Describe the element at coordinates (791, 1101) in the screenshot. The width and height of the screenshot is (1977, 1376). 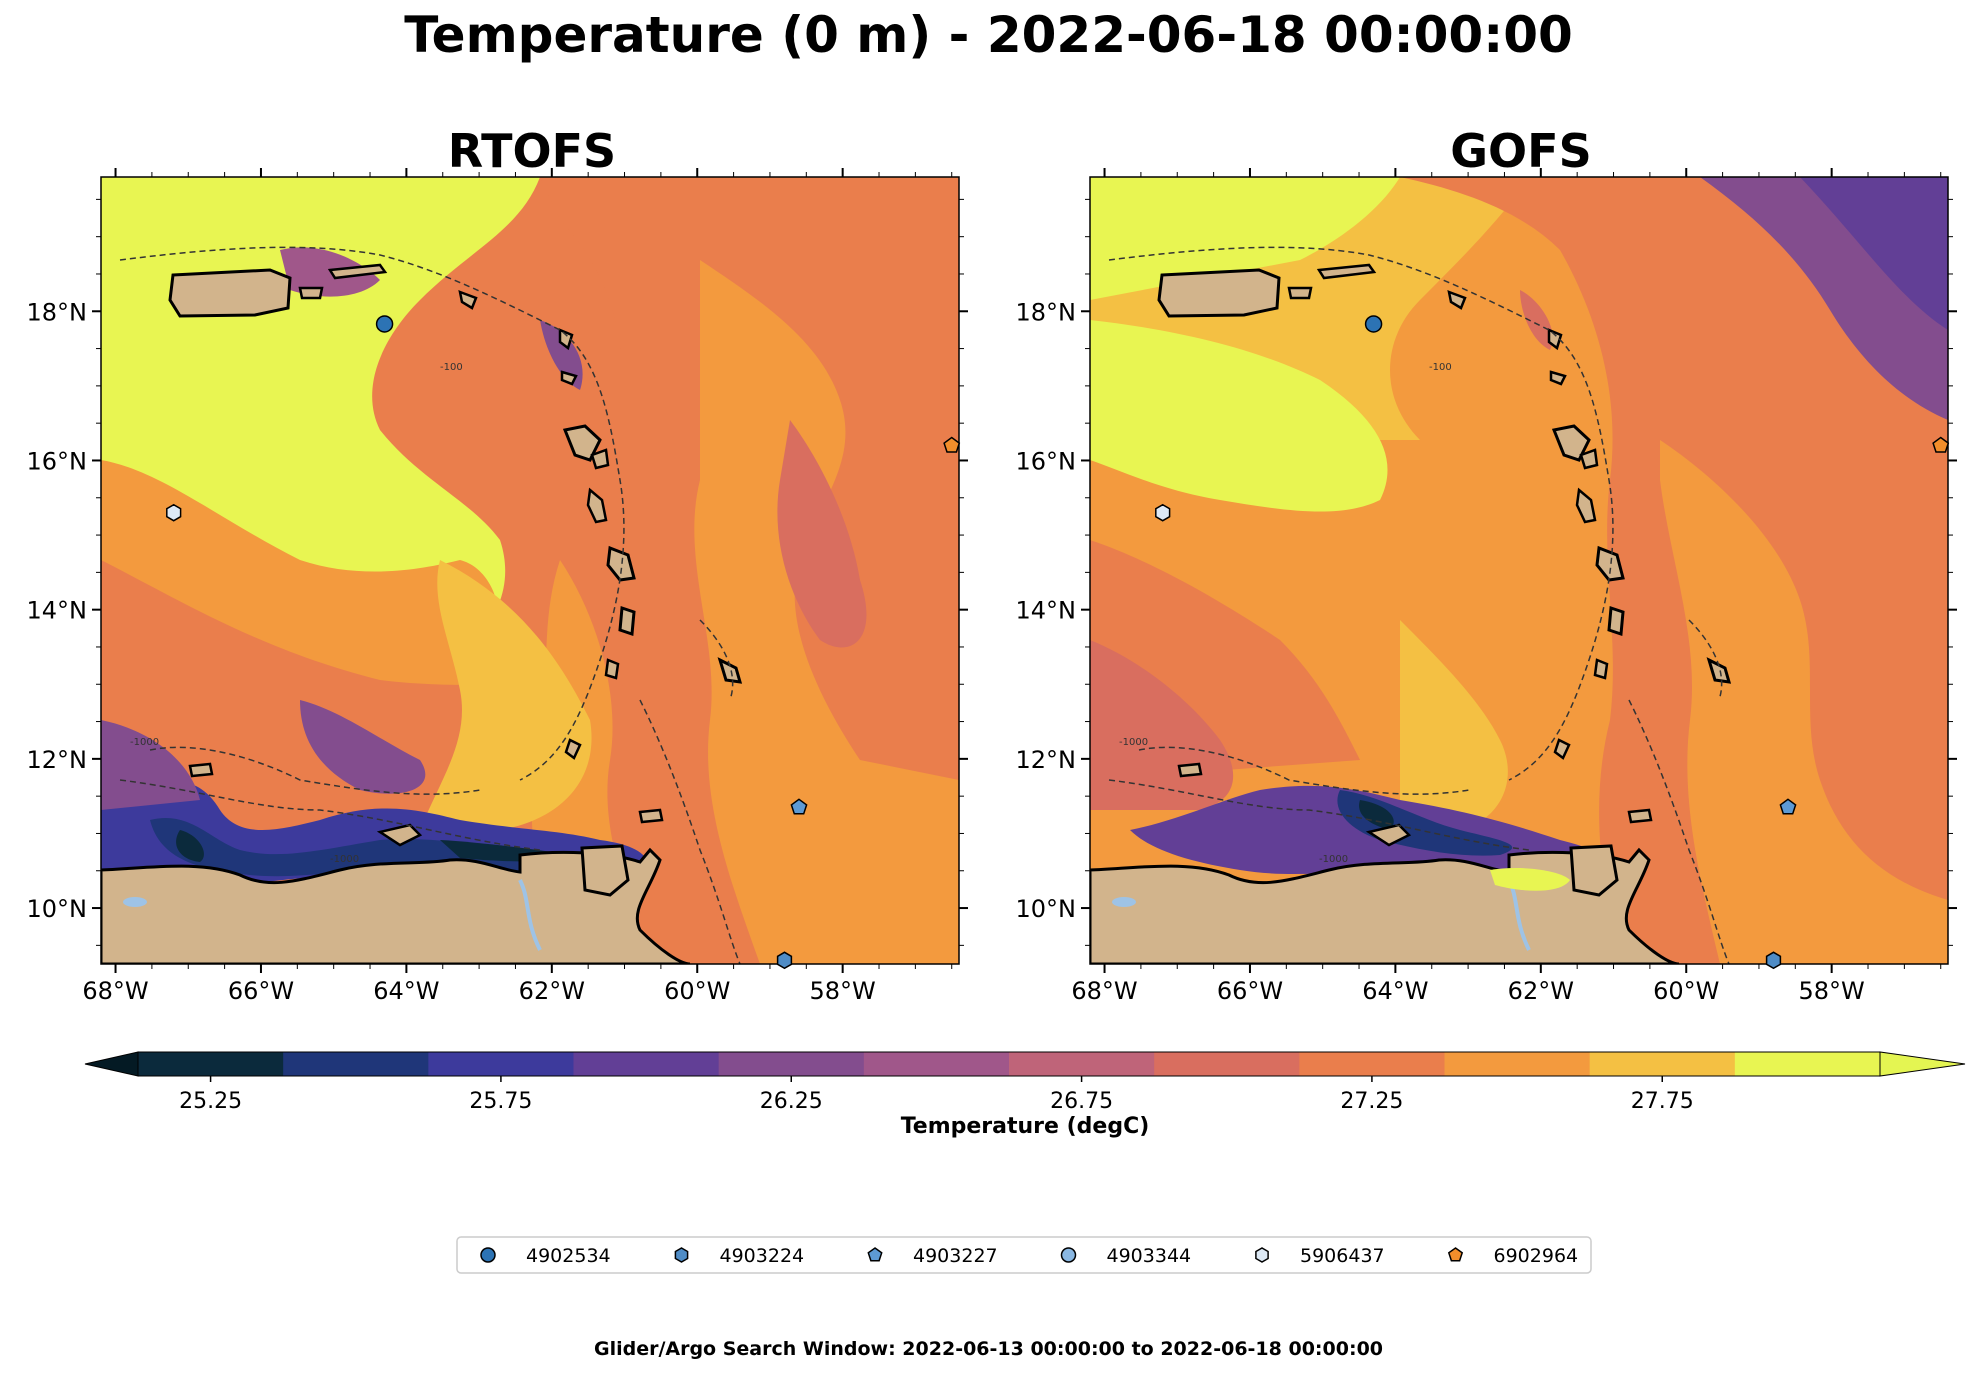
I see `colorbar-tick-label: 26.25` at that location.